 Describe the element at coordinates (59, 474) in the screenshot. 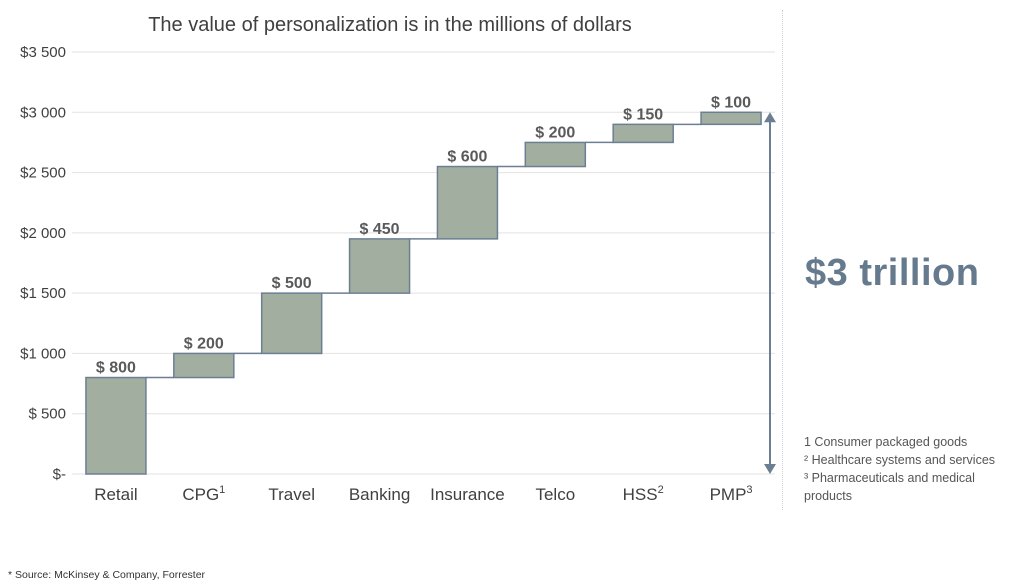

I see `y-tick-label: $-` at that location.